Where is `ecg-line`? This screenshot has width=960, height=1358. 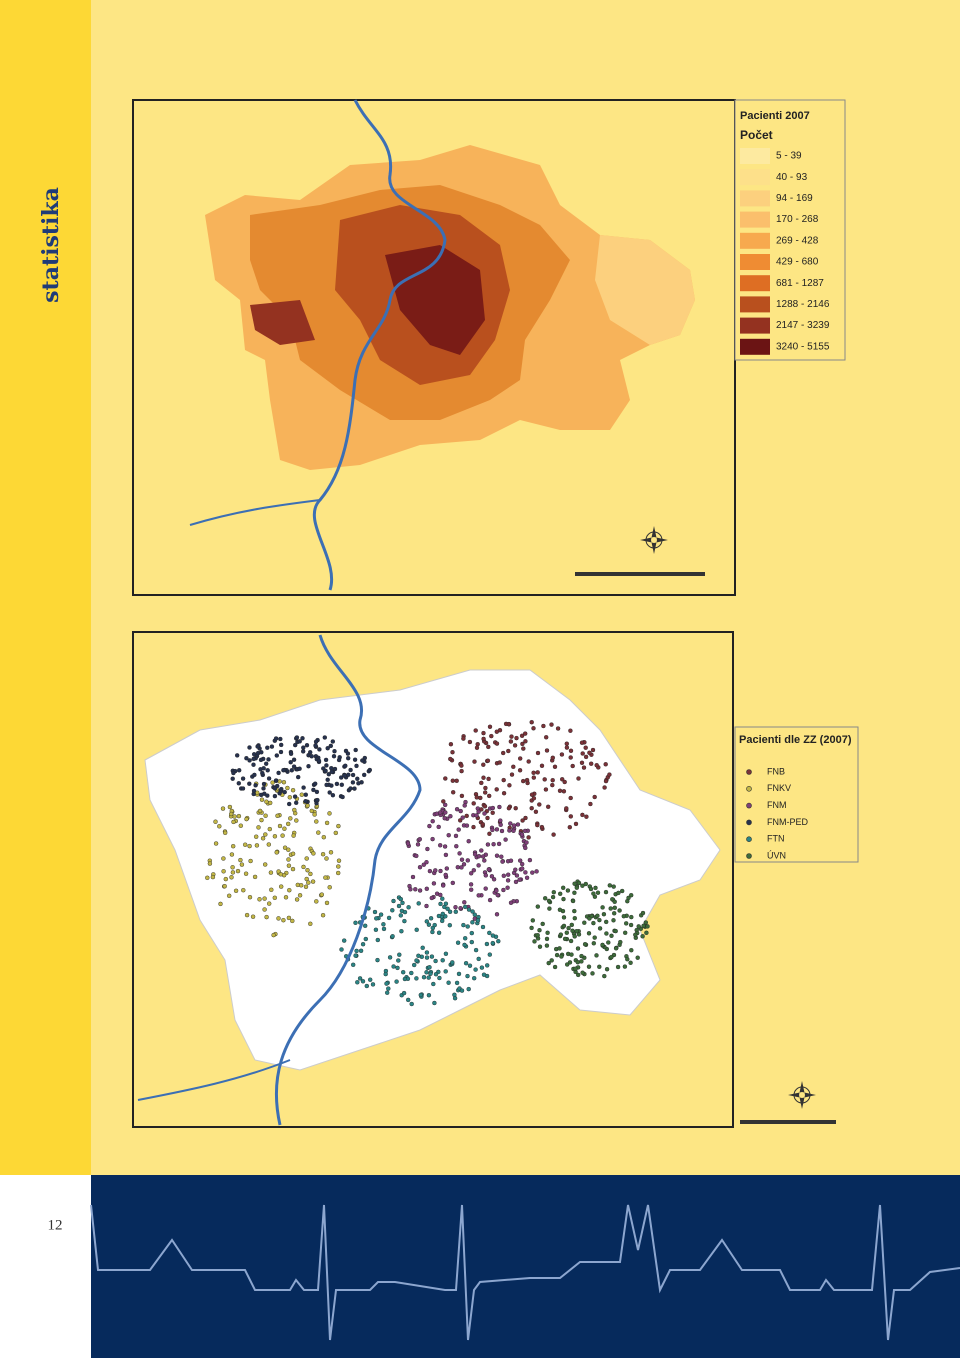
ecg-line is located at coordinates (525, 1272).